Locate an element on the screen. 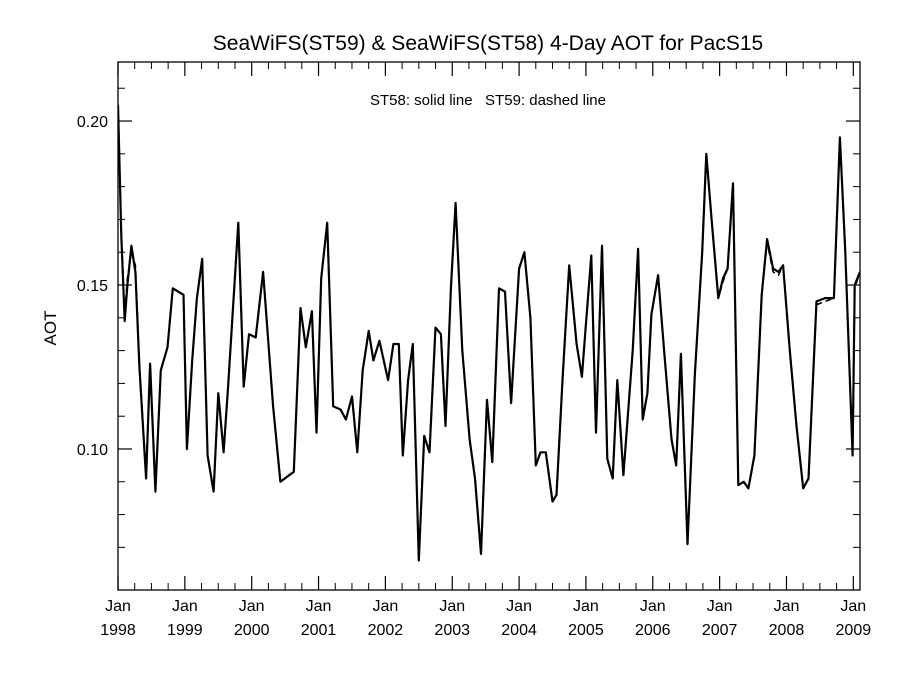 Image resolution: width=900 pixels, height=680 pixels. x-tick-label-year: 2005 is located at coordinates (586, 630).